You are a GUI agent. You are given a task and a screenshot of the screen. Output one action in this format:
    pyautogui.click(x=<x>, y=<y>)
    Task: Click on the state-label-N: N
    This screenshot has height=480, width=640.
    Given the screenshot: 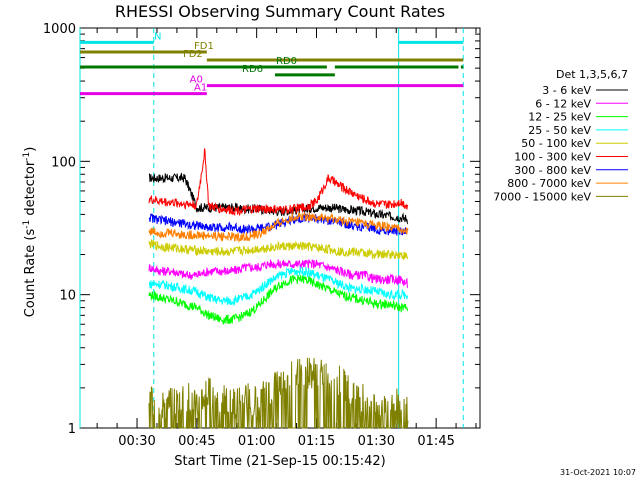 What is the action you would take?
    pyautogui.click(x=157, y=36)
    